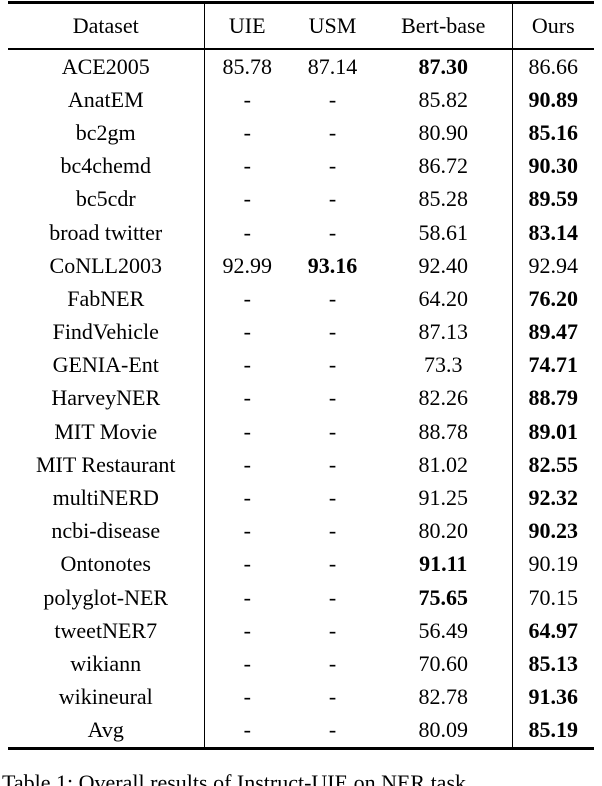 This screenshot has width=602, height=786. I want to click on table-row: broad twitter - - 58.61 83.14, so click(301, 232).